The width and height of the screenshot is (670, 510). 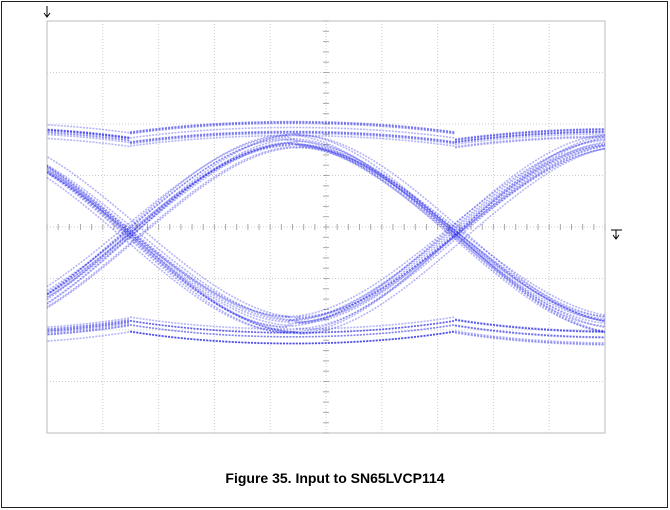 I want to click on figure-caption: Figure 35. Input to SN65LVCP114, so click(x=334, y=478).